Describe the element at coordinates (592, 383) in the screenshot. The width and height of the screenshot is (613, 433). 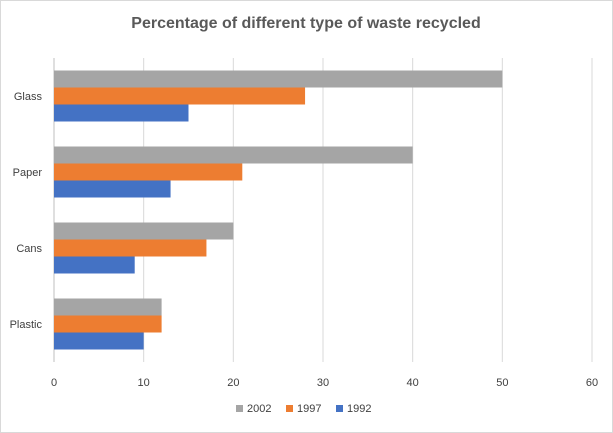
I see `x-tick-label-60: 60` at that location.